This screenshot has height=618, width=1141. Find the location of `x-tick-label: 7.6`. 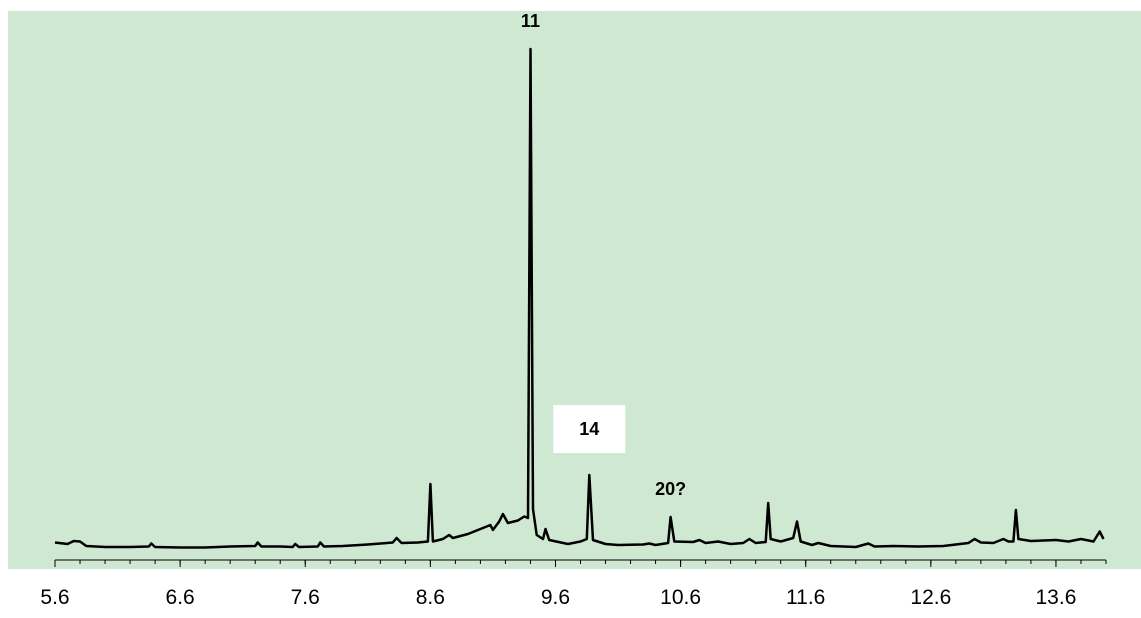

x-tick-label: 7.6 is located at coordinates (305, 597).